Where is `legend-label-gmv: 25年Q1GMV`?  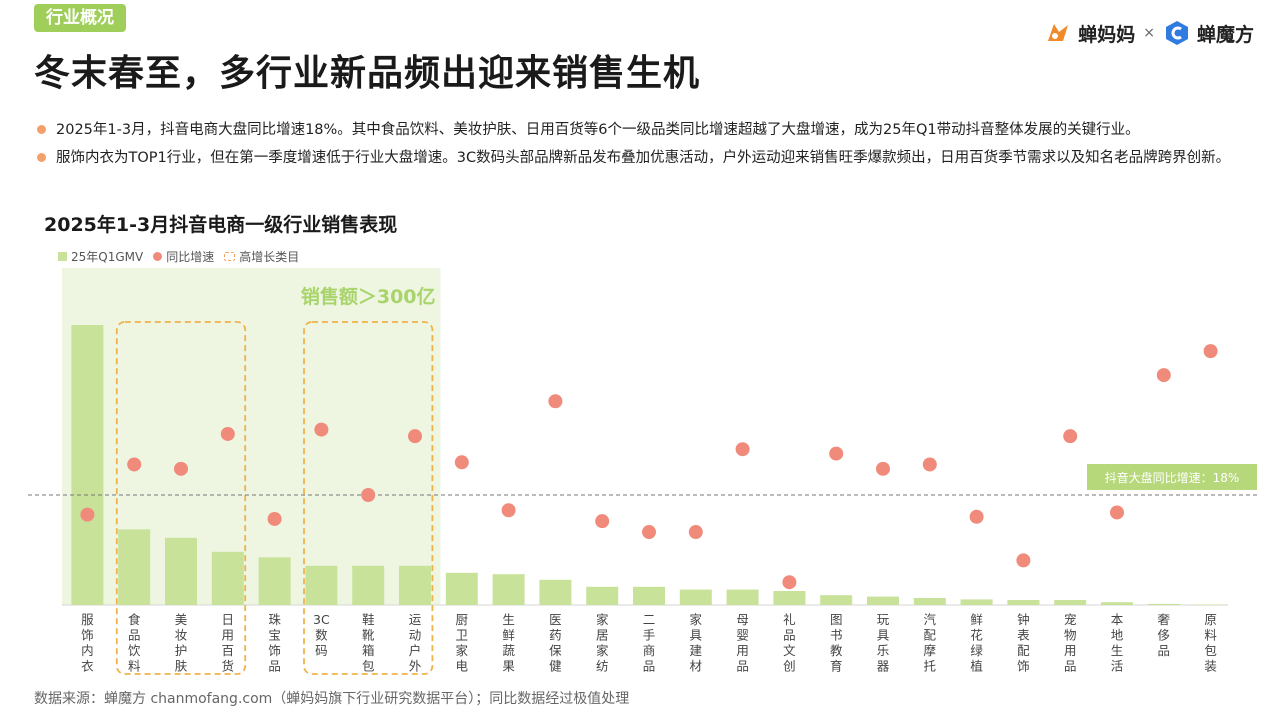 legend-label-gmv: 25年Q1GMV is located at coordinates (107, 257).